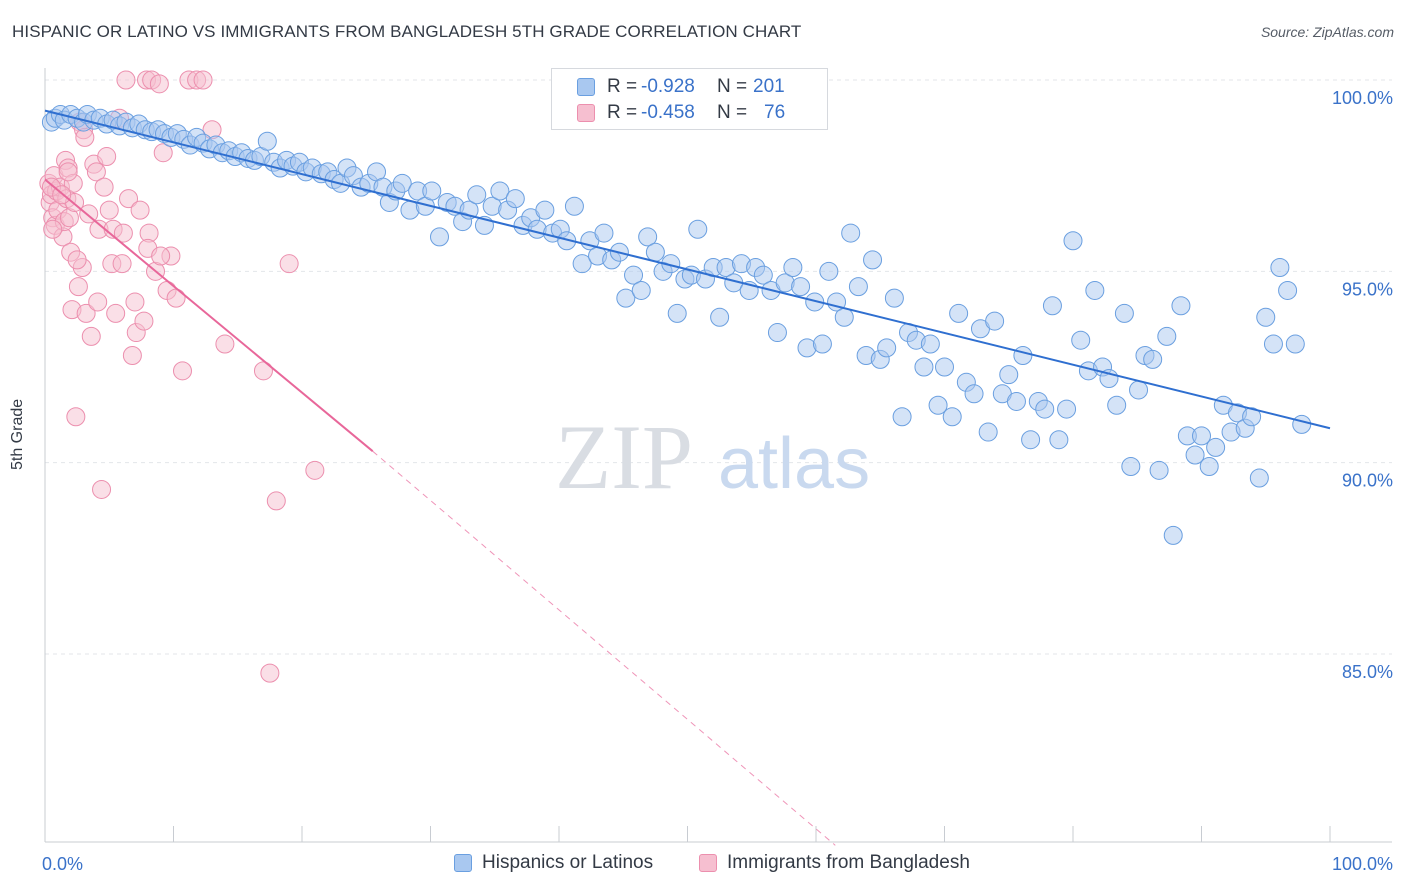  I want to click on legend-row-bangladesh: R = -0.458 N = 76, so click(668, 113).